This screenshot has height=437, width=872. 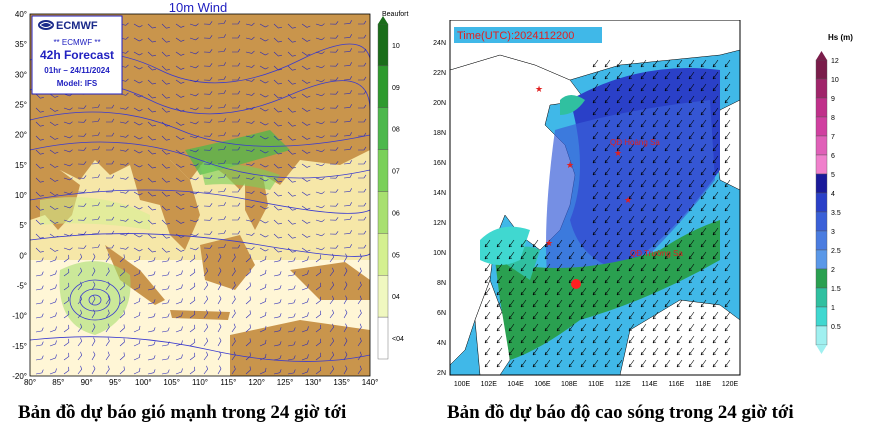 I want to click on wind-lat-label: -10°, so click(x=19, y=316).